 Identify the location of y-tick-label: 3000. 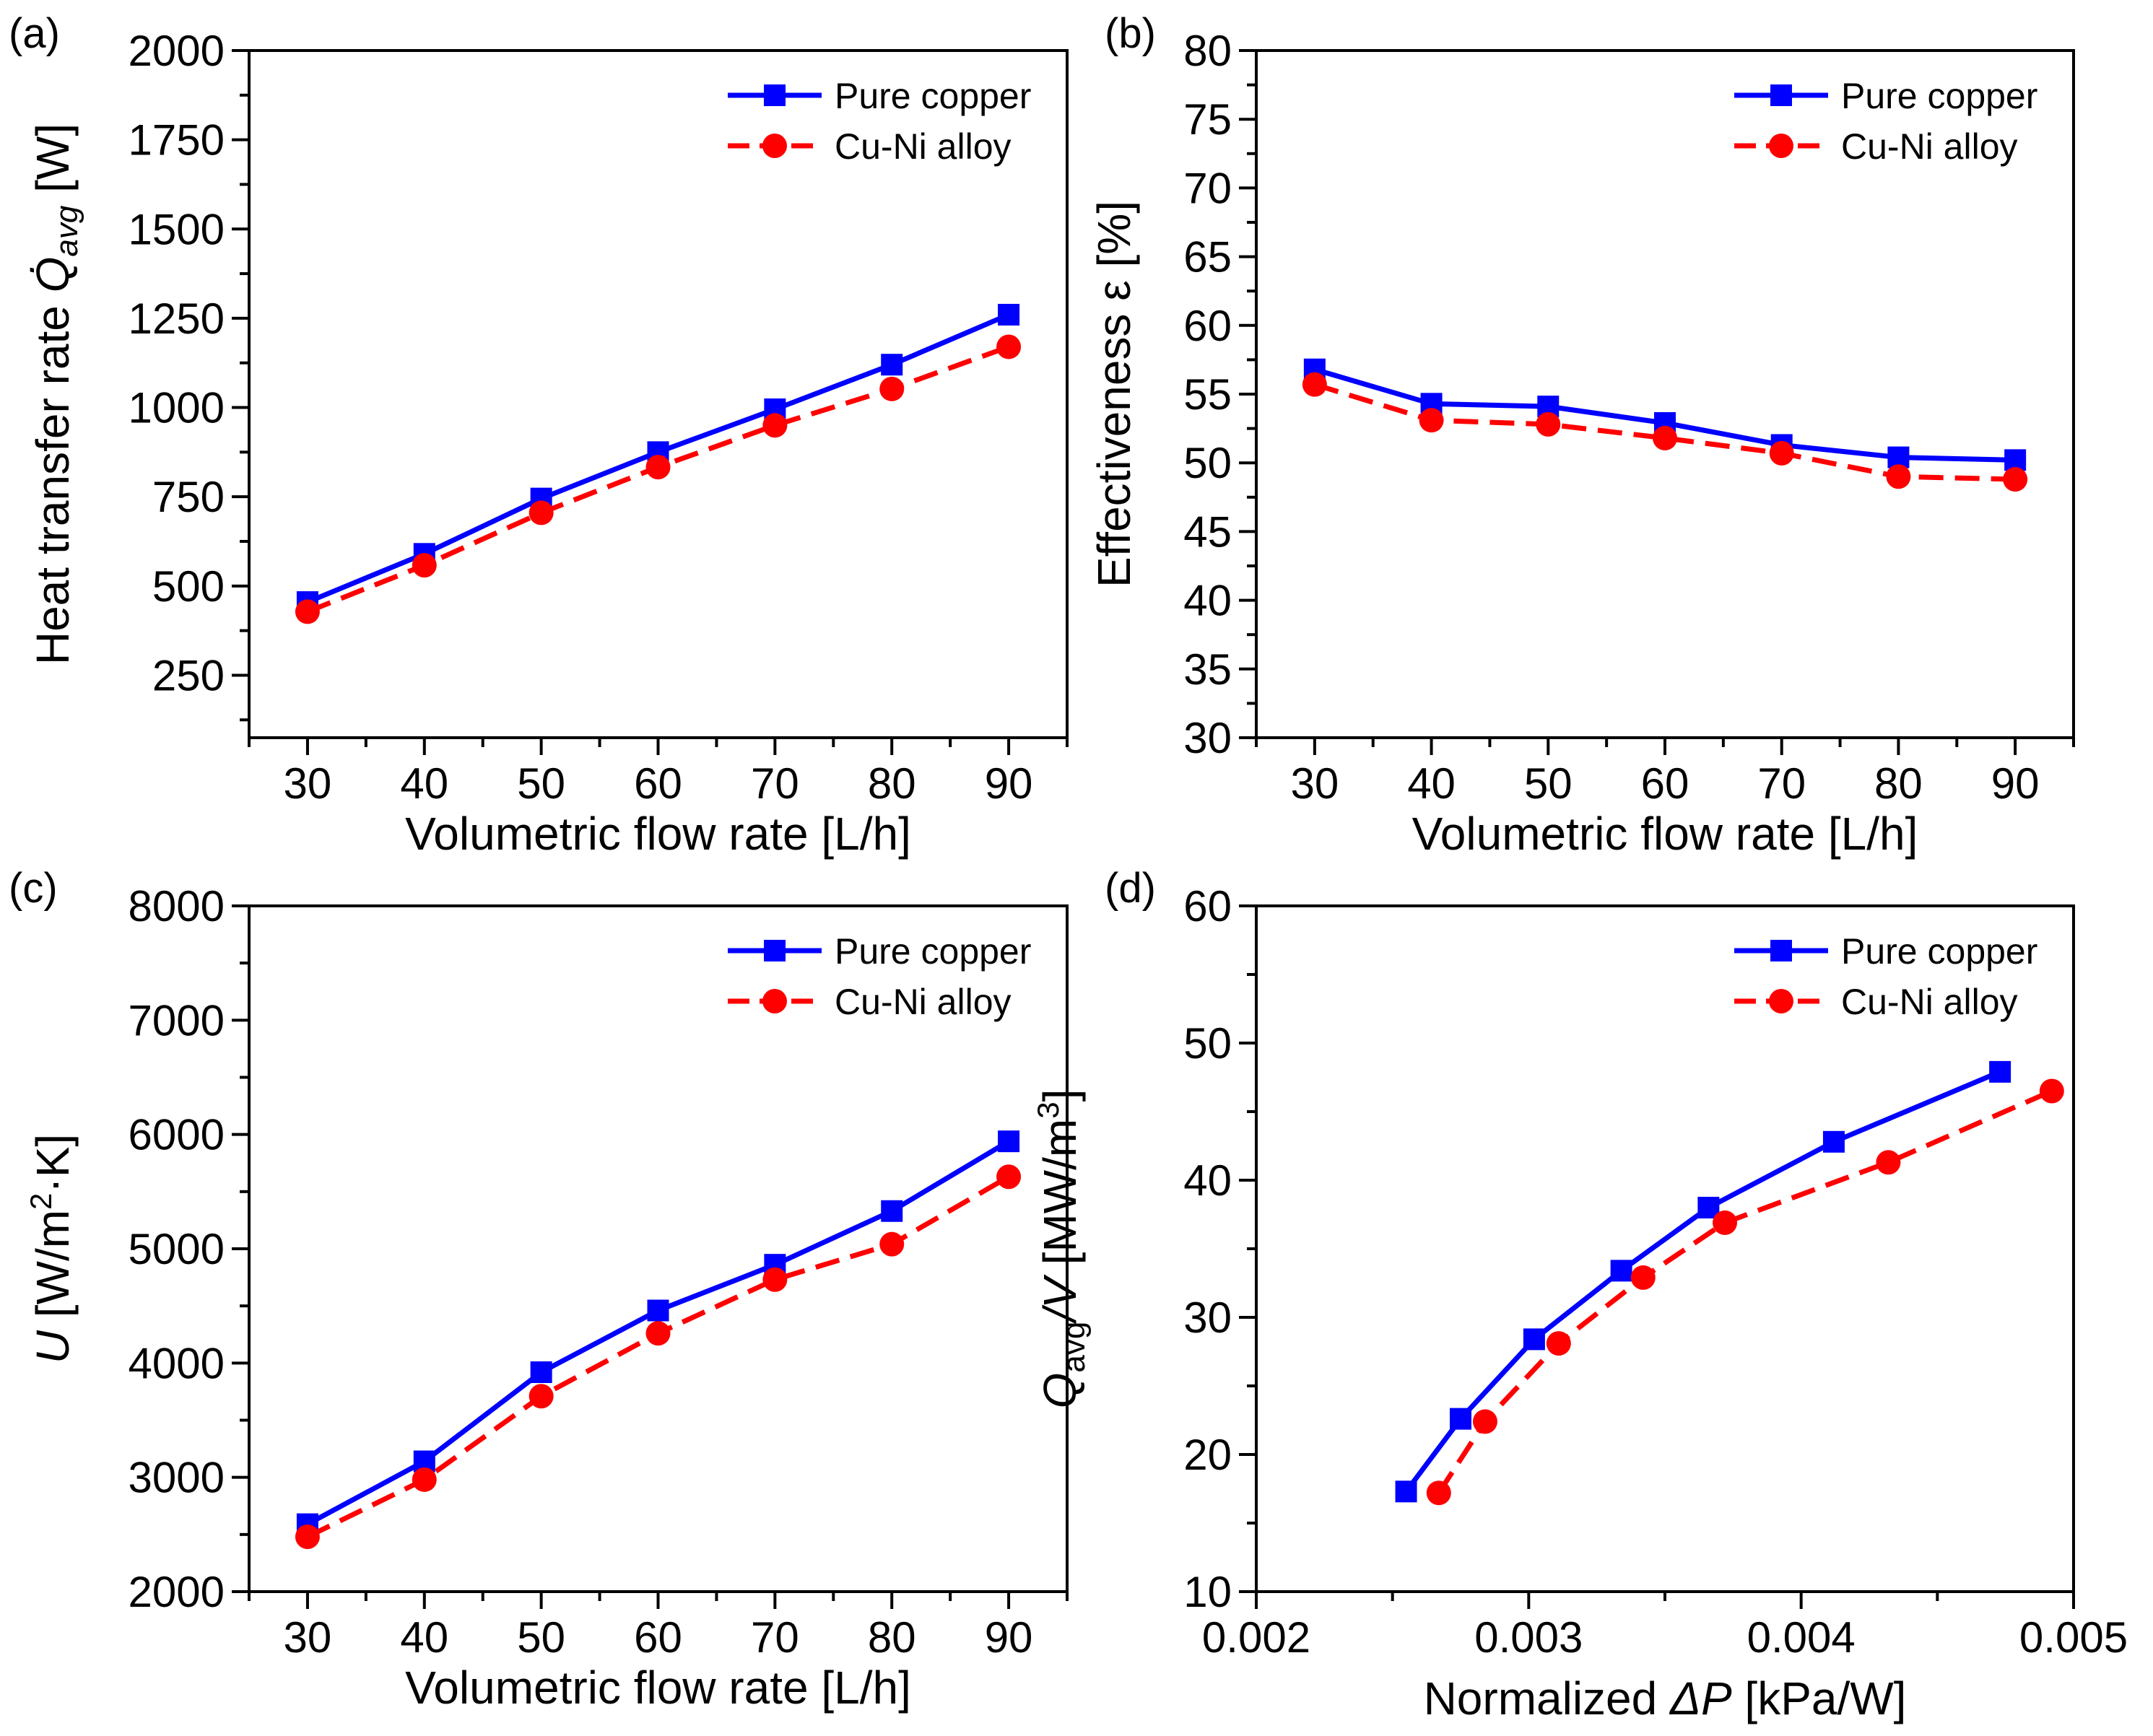
(177, 1478).